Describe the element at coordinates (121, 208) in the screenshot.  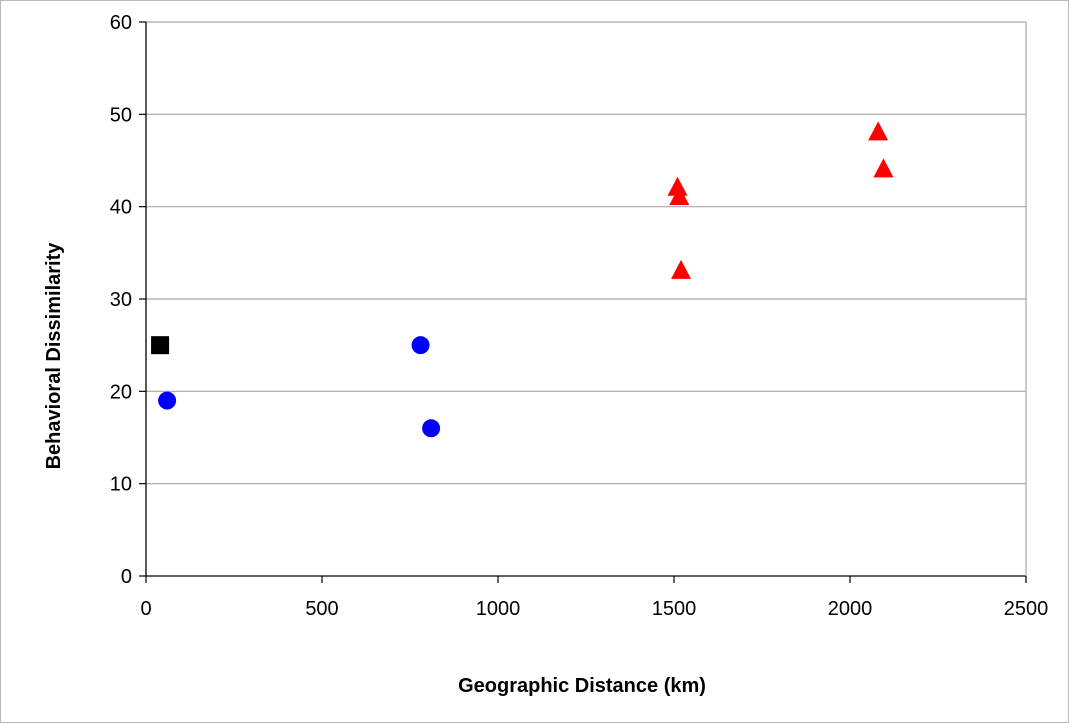
I see `y-tick-label: 40` at that location.